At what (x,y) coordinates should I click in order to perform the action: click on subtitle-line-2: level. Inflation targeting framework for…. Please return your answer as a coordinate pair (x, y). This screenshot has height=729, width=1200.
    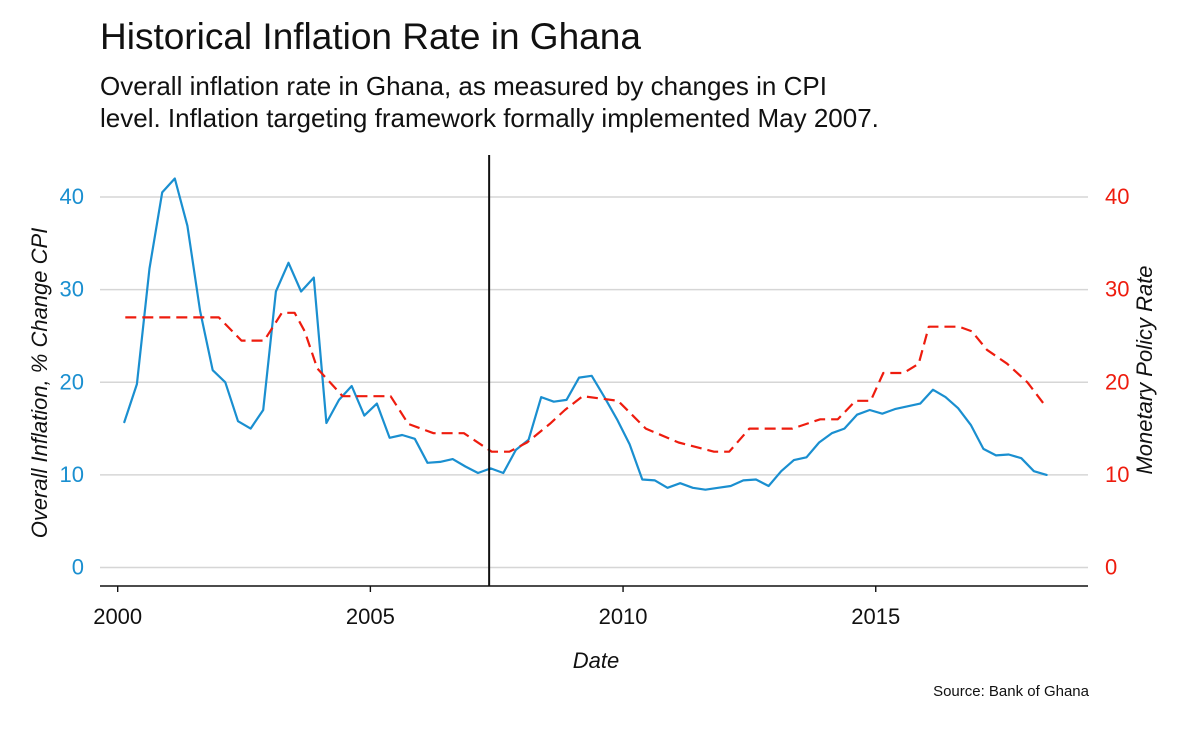
    Looking at the image, I should click on (489, 118).